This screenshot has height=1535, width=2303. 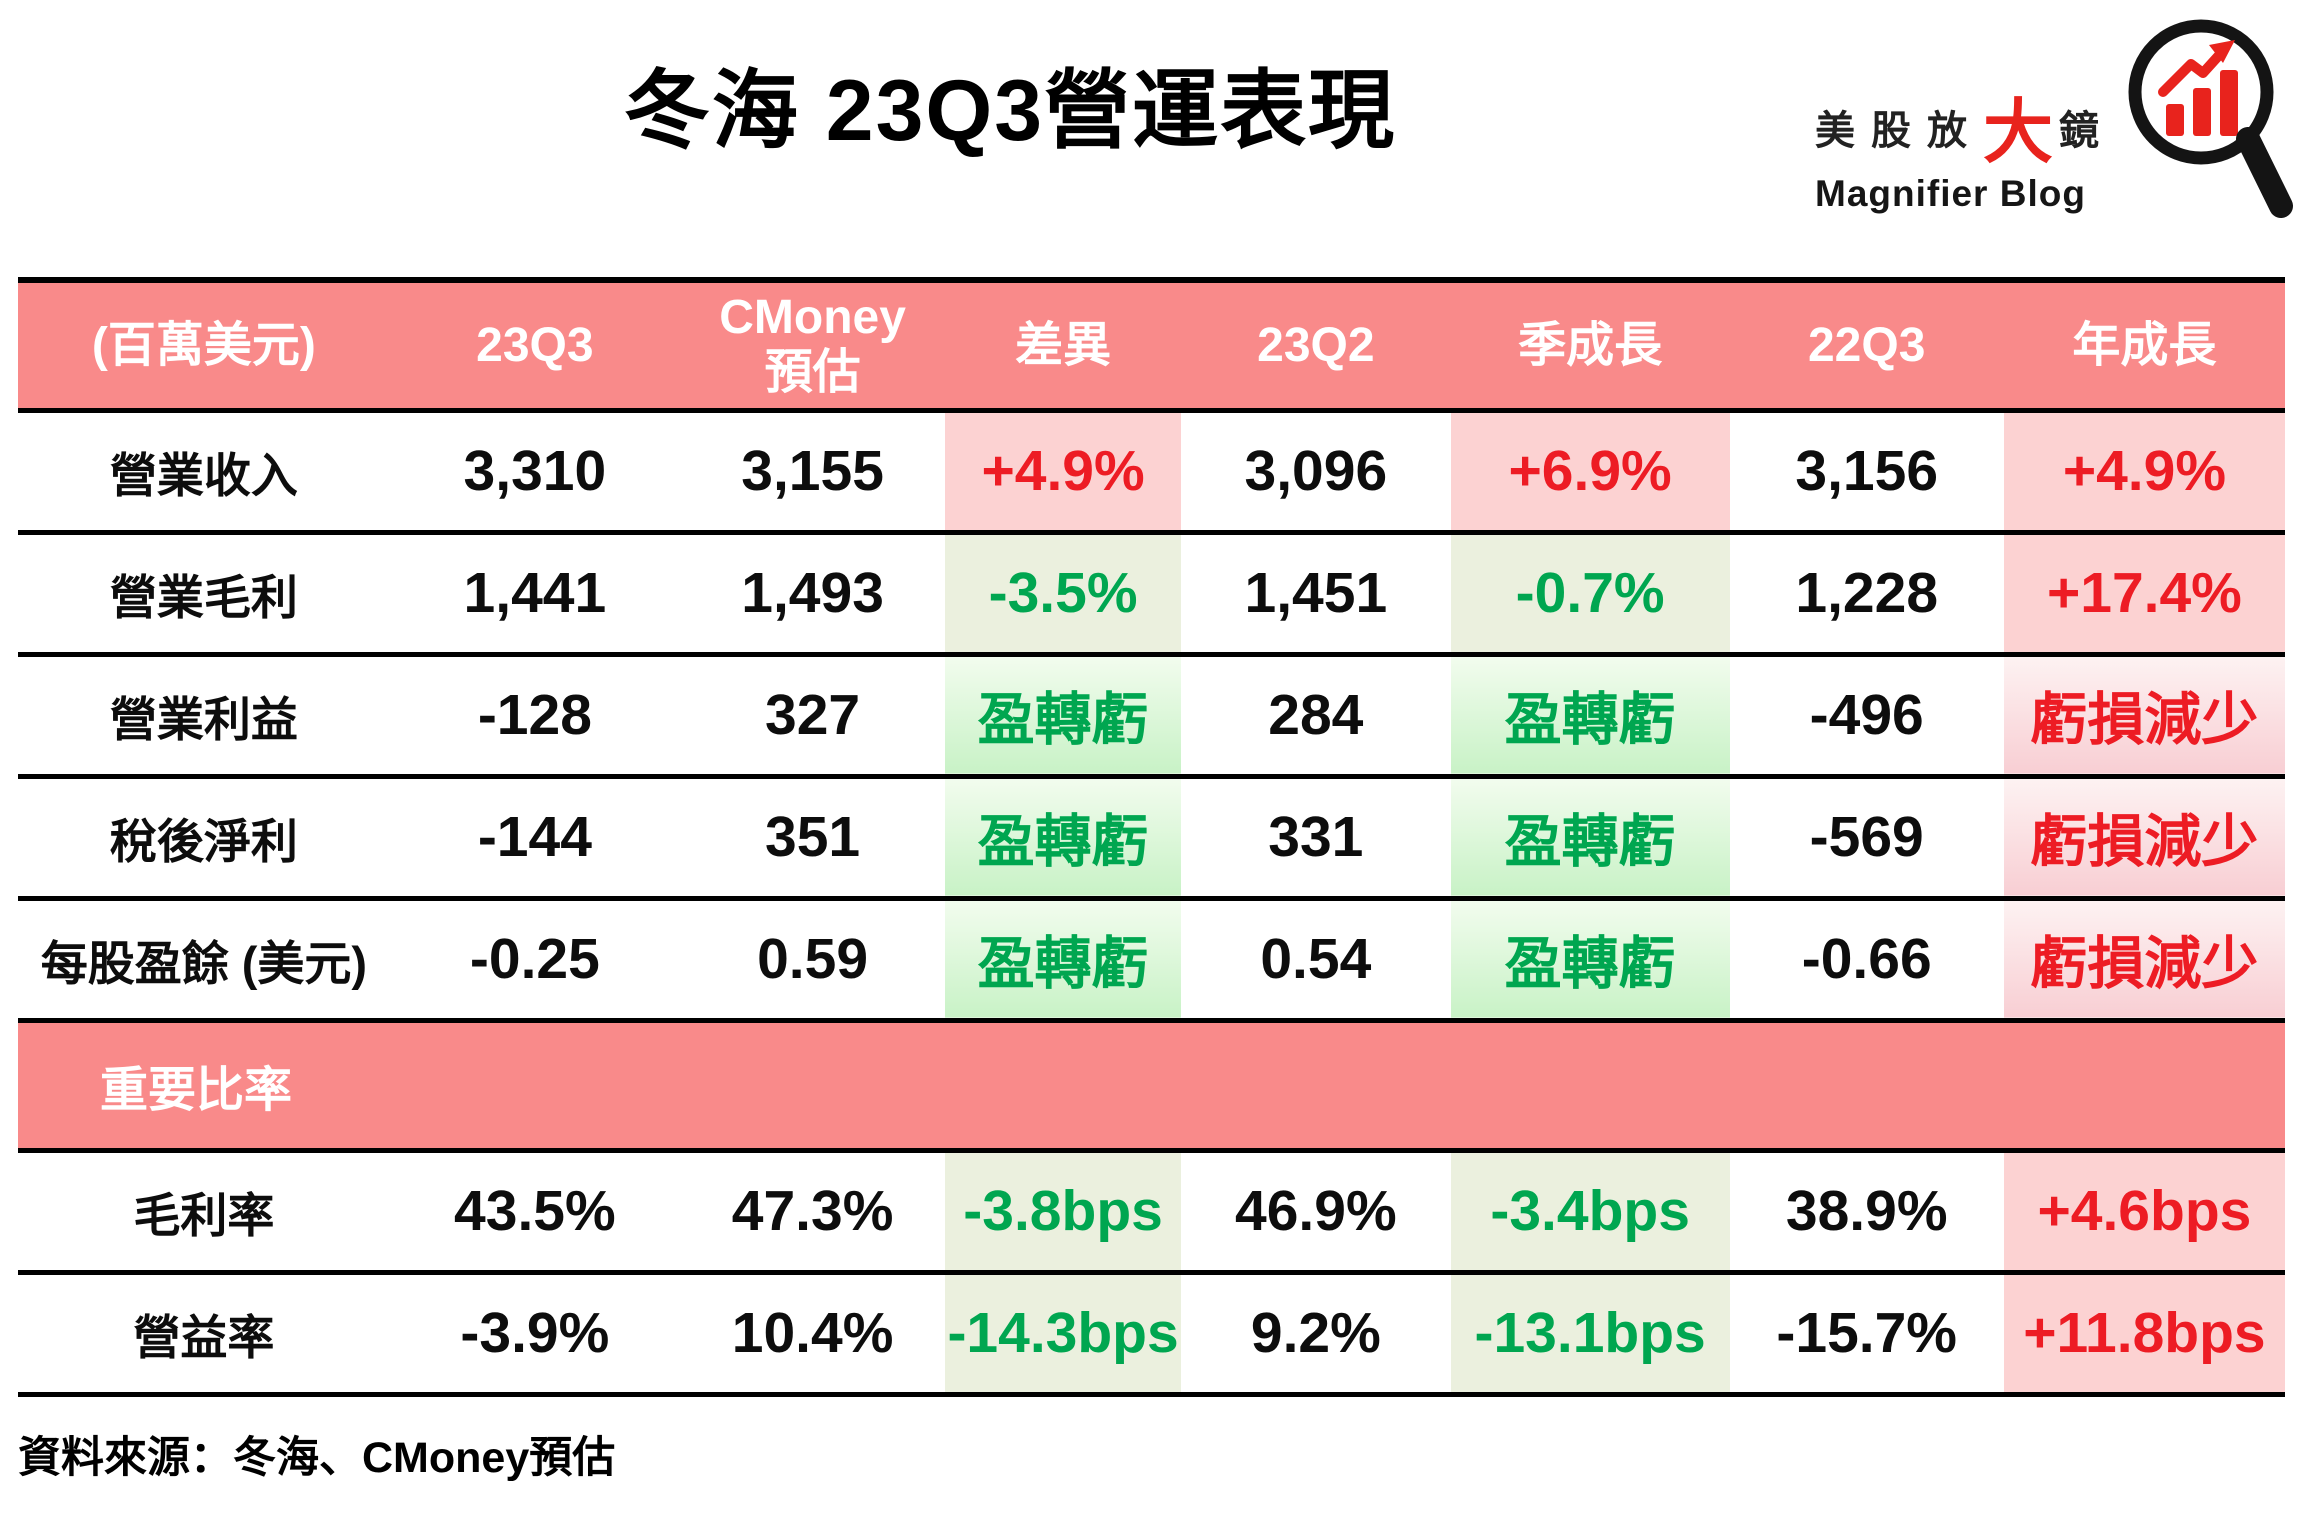 I want to click on brand-logo: 美股放大鏡 Magnifier Blog, so click(x=2056, y=116).